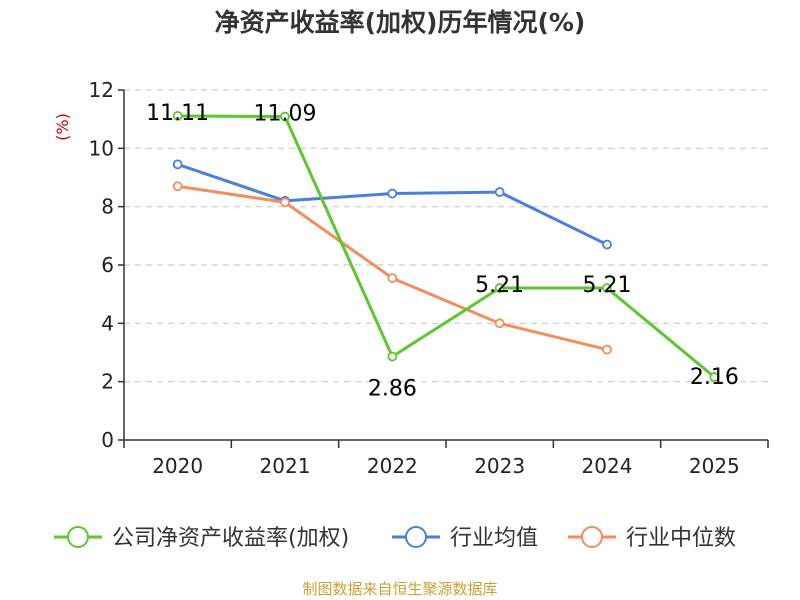  Describe the element at coordinates (177, 466) in the screenshot. I see `x-tick-label: 2020` at that location.